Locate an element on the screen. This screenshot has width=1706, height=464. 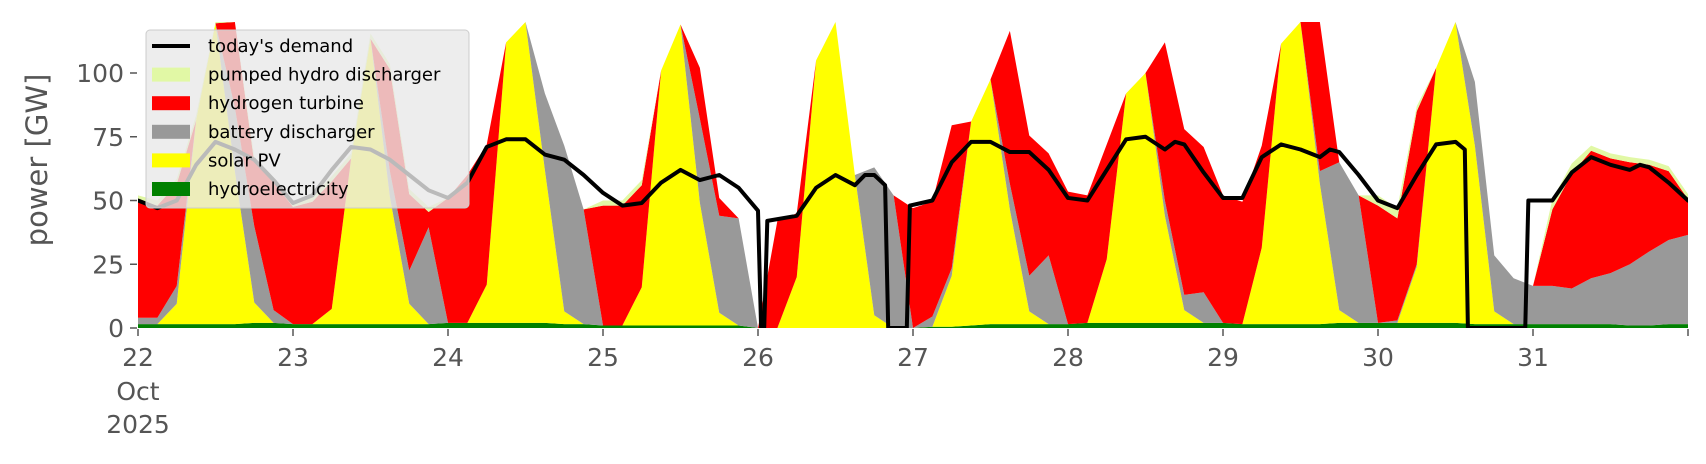
x-tick-label-31: 31 is located at coordinates (1533, 357).